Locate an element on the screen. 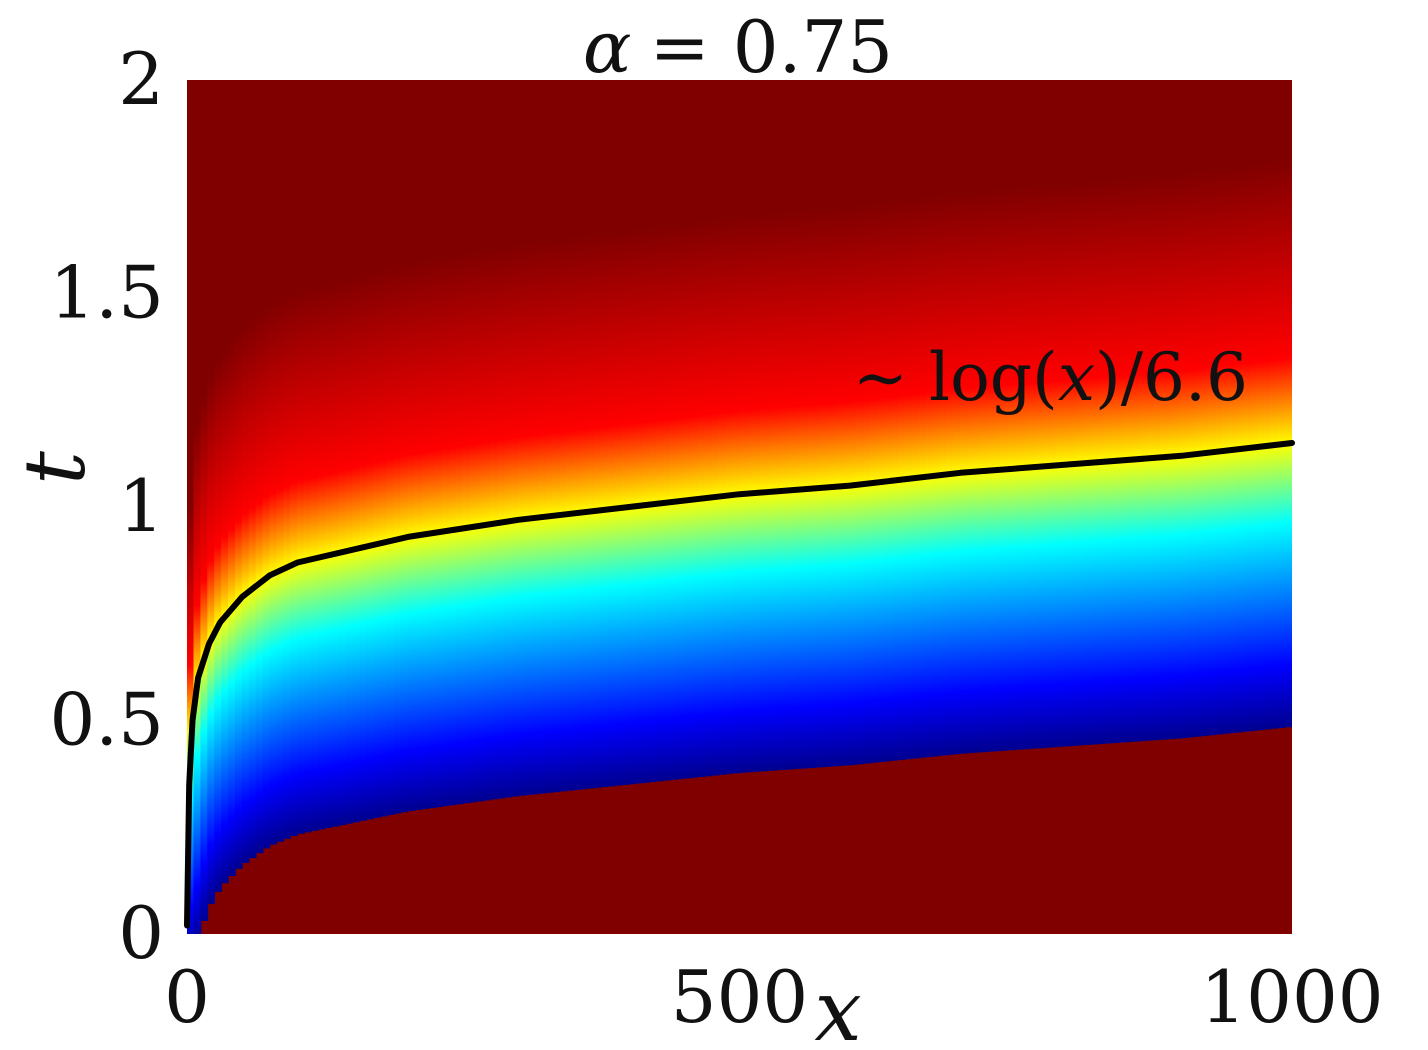 The image size is (1428, 1050). x-axis-ticks: 0 500 1000 is located at coordinates (774, 997).